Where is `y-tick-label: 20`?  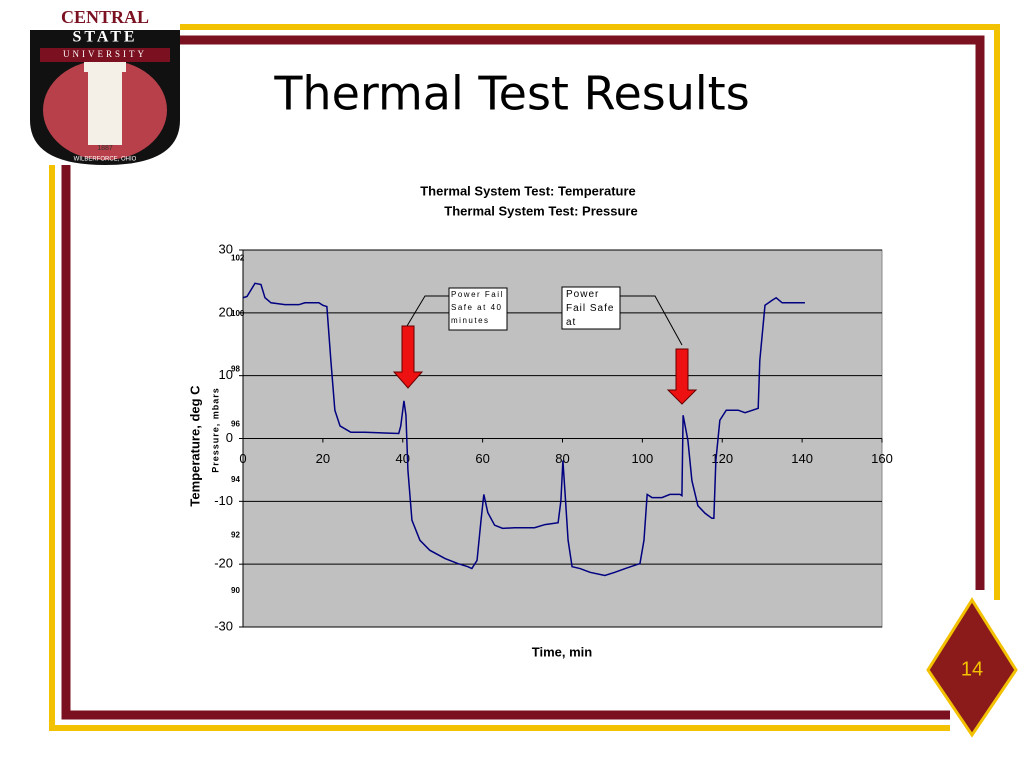
y-tick-label: 20 is located at coordinates (226, 311).